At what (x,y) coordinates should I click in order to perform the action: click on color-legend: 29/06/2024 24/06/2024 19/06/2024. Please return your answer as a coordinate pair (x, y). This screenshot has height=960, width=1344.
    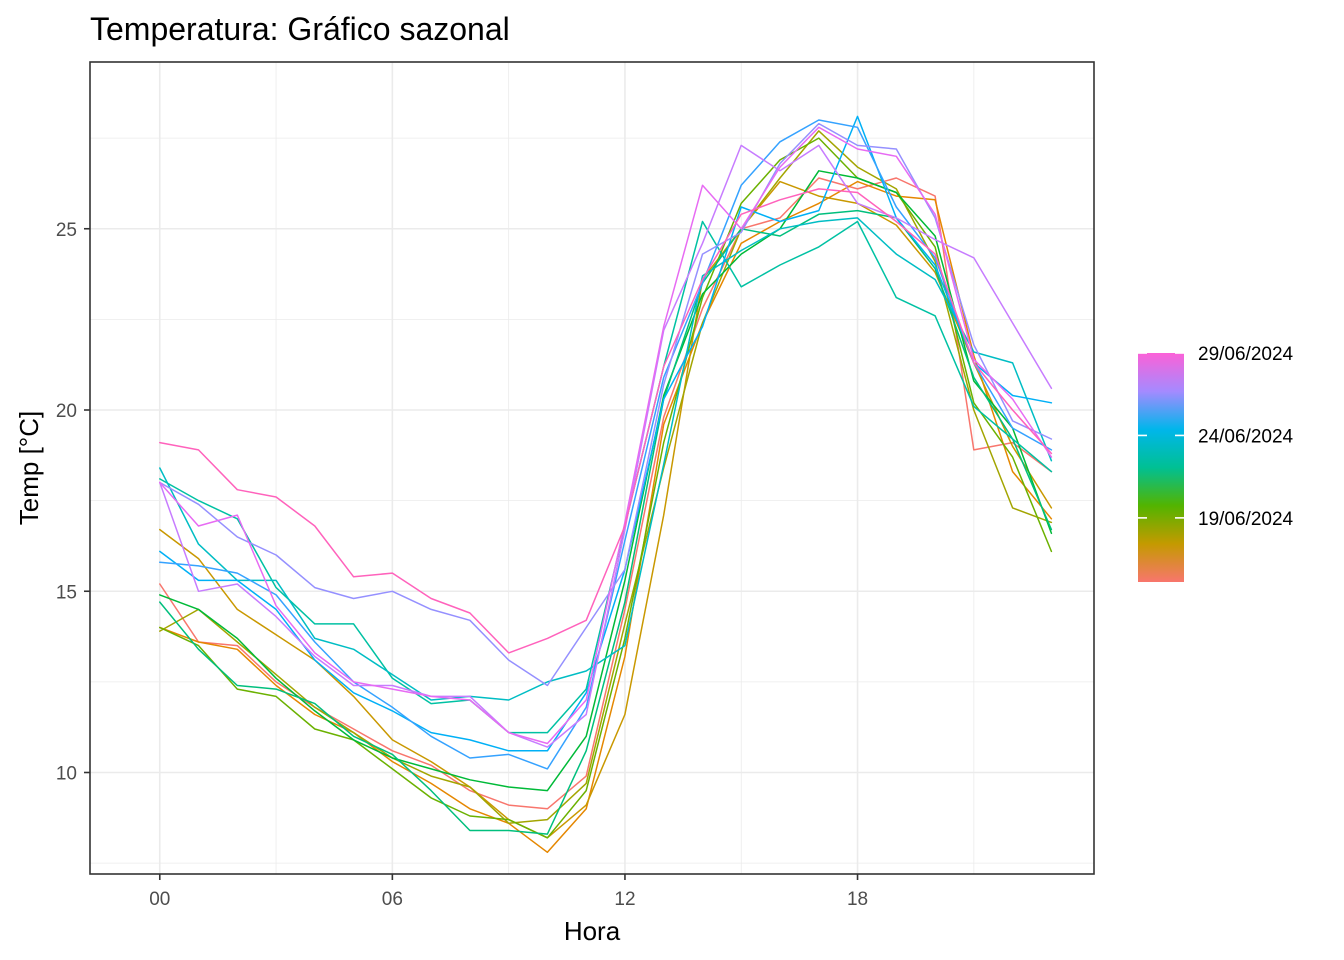
    Looking at the image, I should click on (1216, 463).